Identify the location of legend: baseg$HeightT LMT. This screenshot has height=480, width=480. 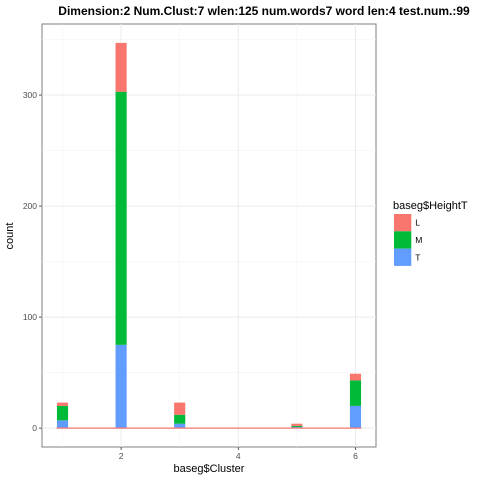
(430, 233).